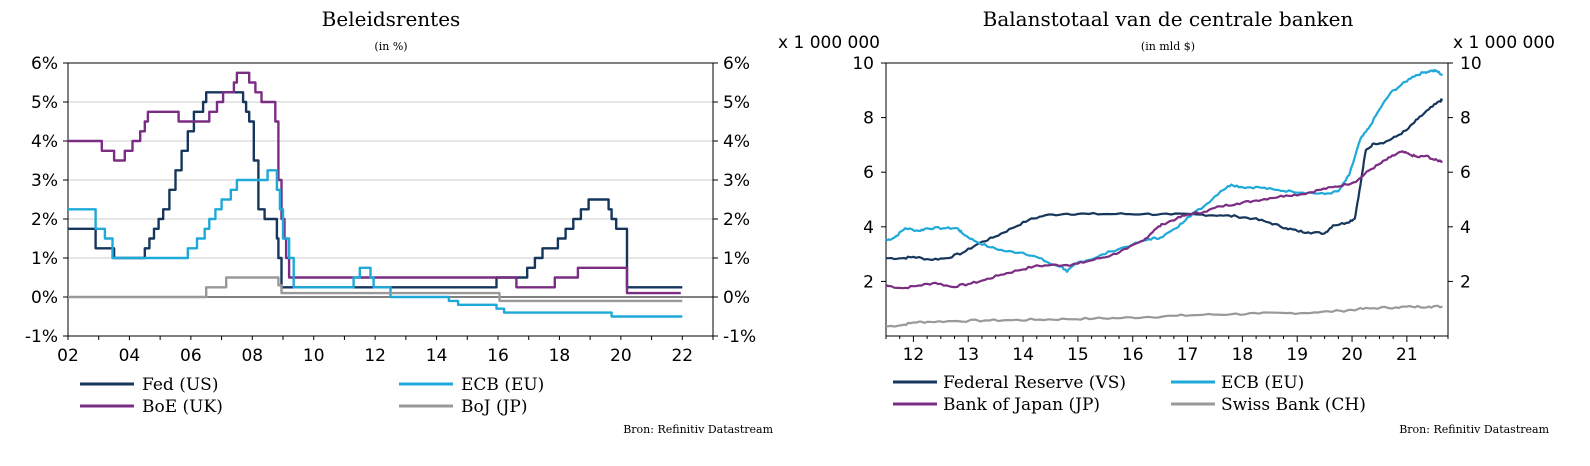 This screenshot has width=1590, height=466. What do you see at coordinates (868, 282) in the screenshot?
I see `y-tick-label: 2` at bounding box center [868, 282].